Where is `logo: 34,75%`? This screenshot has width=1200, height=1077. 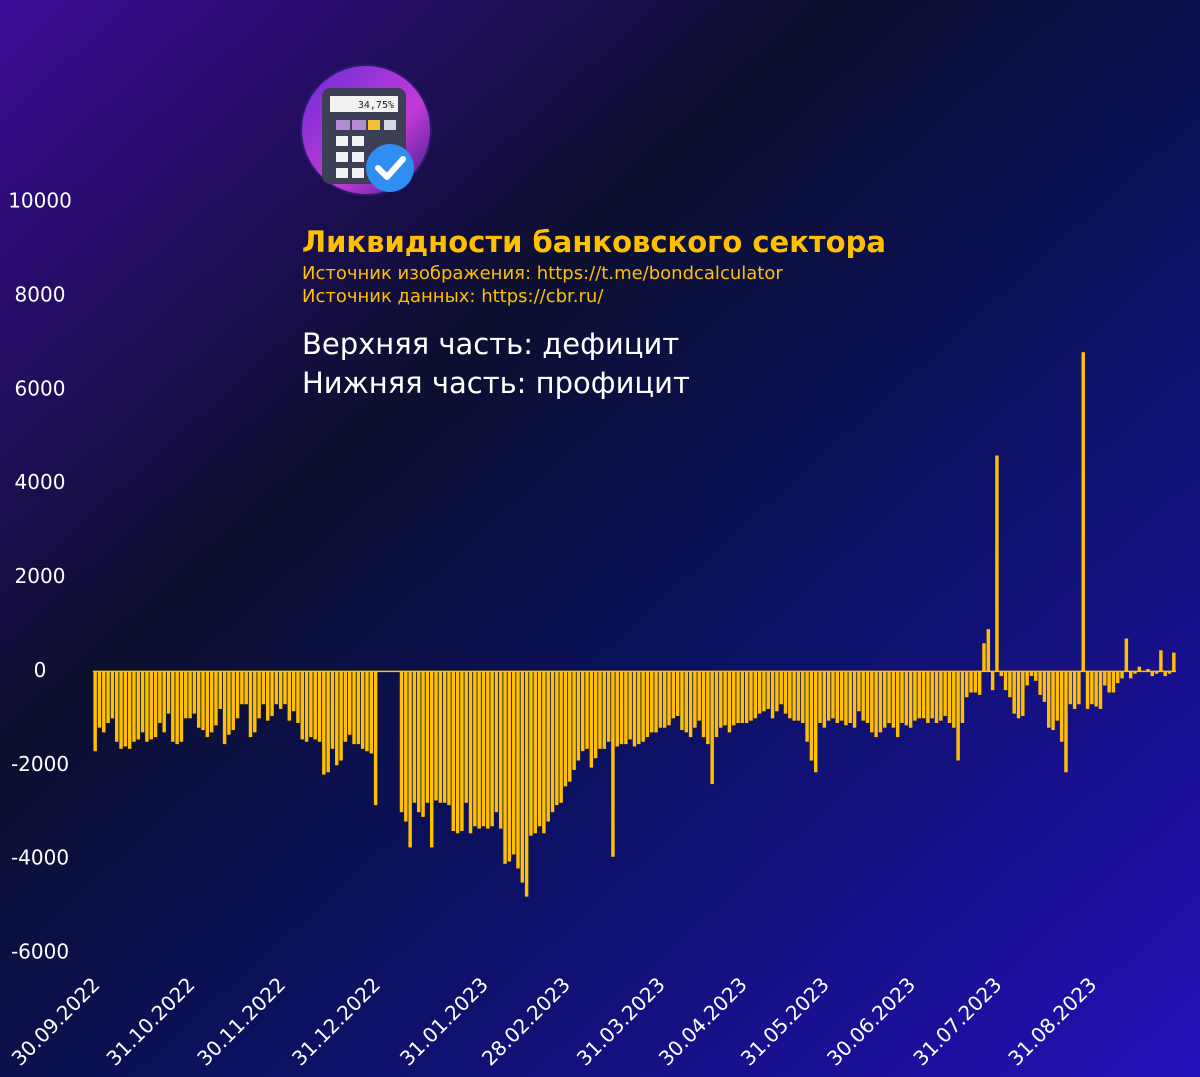 logo: 34,75% is located at coordinates (366, 130).